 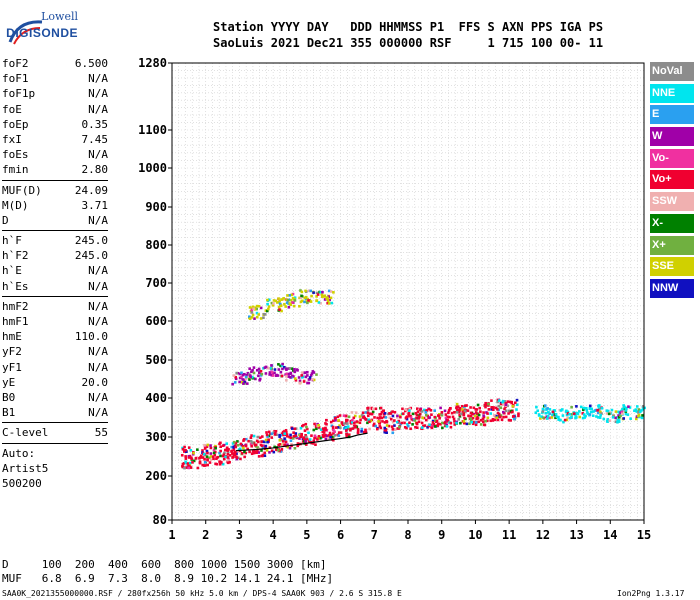 What do you see at coordinates (672, 137) in the screenshot?
I see `legend-item-w: W` at bounding box center [672, 137].